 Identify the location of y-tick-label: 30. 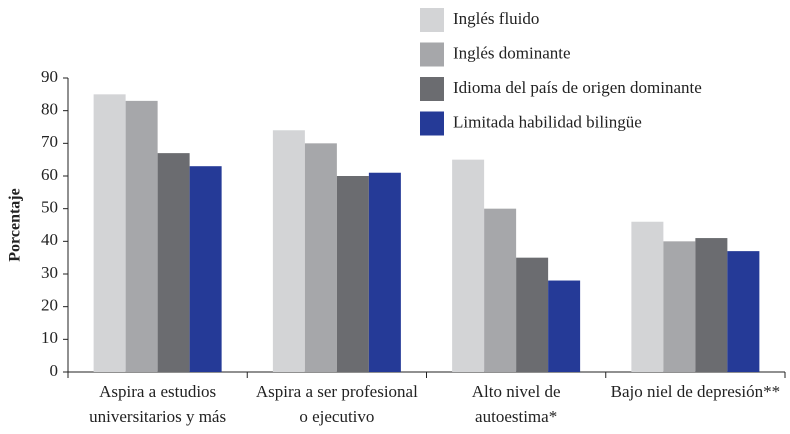
(49, 272).